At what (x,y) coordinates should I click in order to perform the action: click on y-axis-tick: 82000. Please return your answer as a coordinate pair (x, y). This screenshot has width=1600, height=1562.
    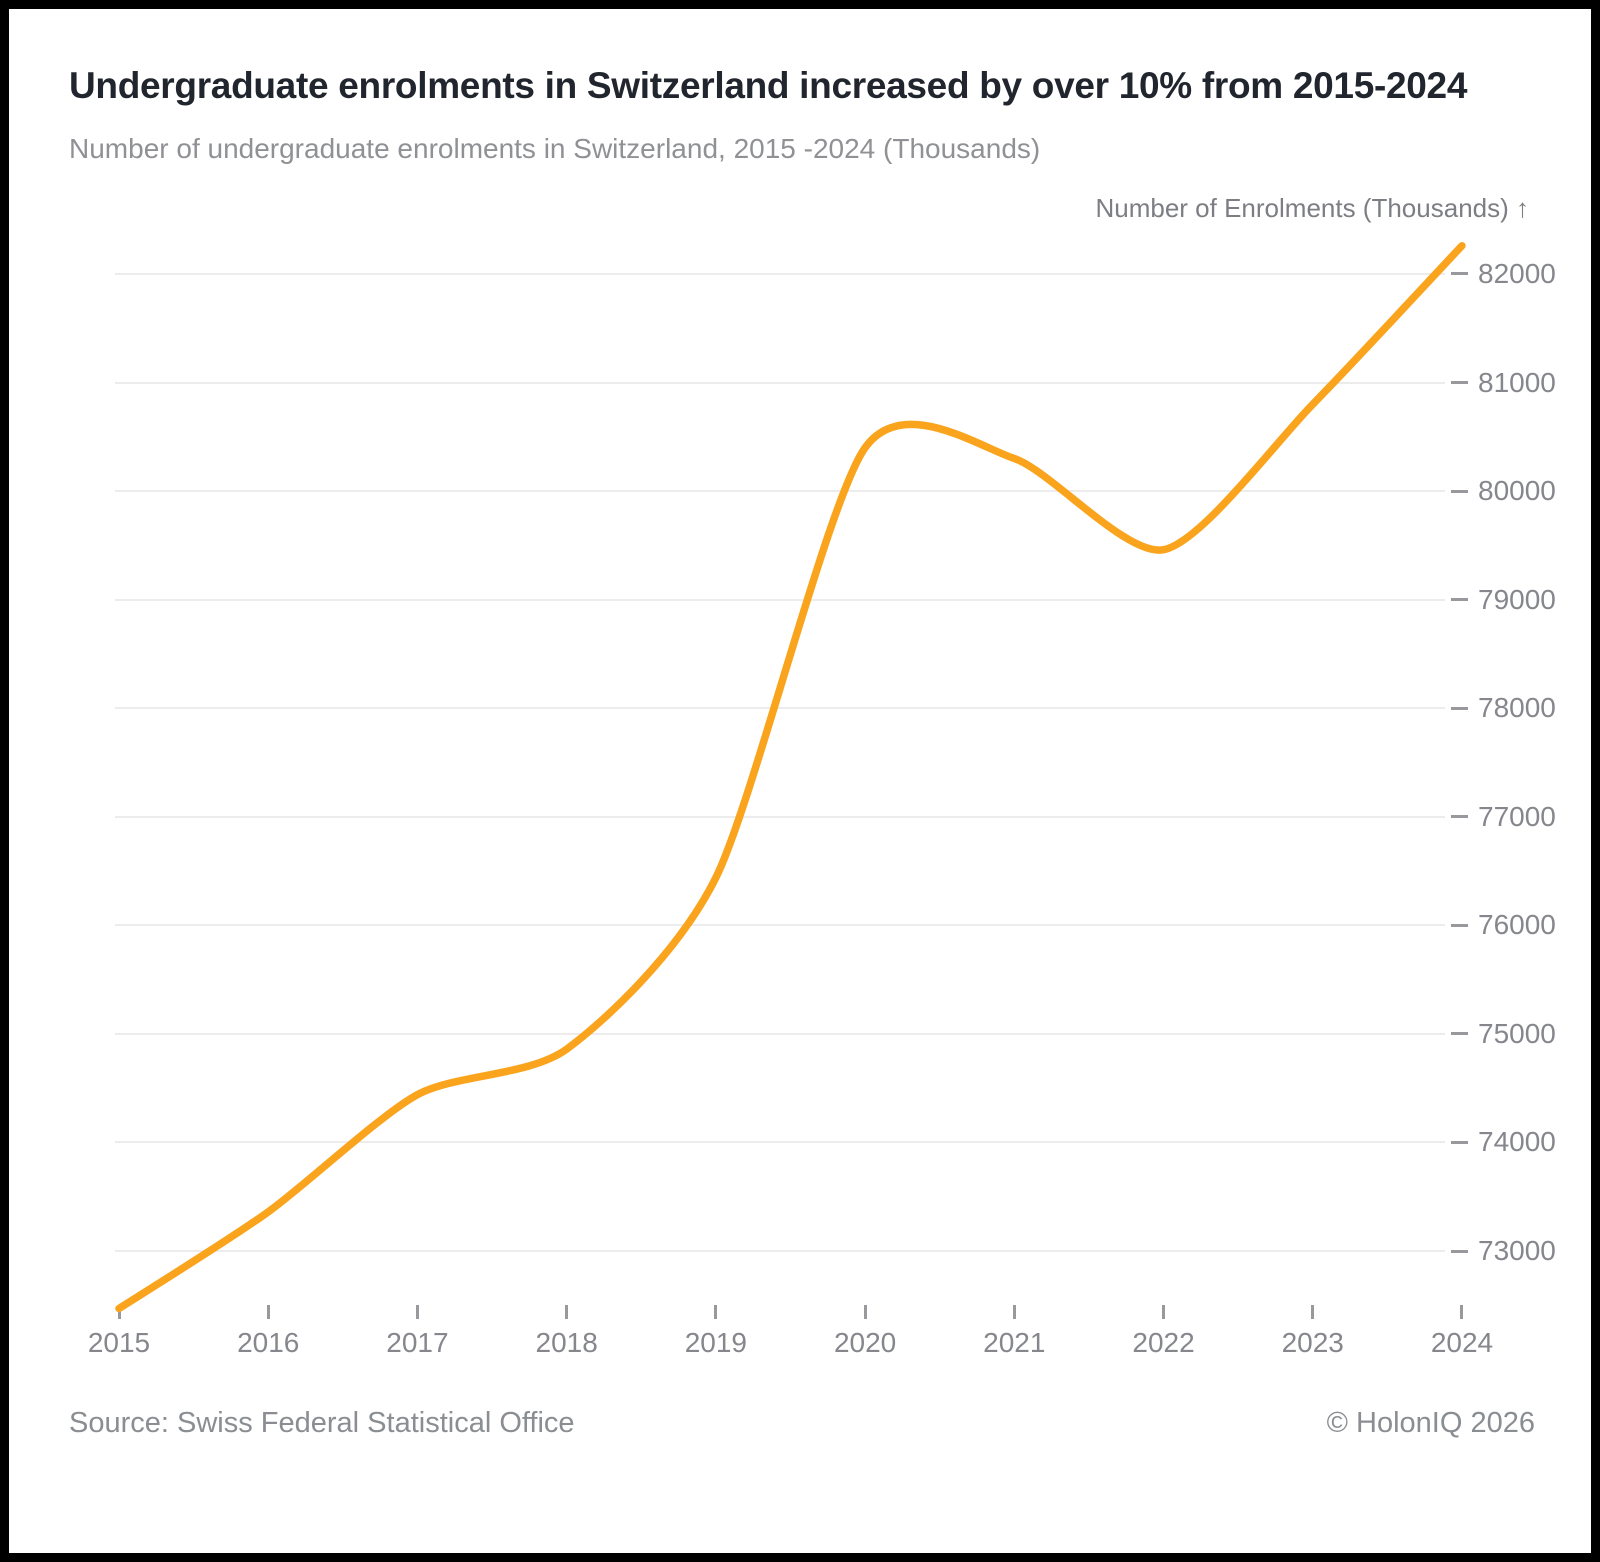
    Looking at the image, I should click on (1503, 274).